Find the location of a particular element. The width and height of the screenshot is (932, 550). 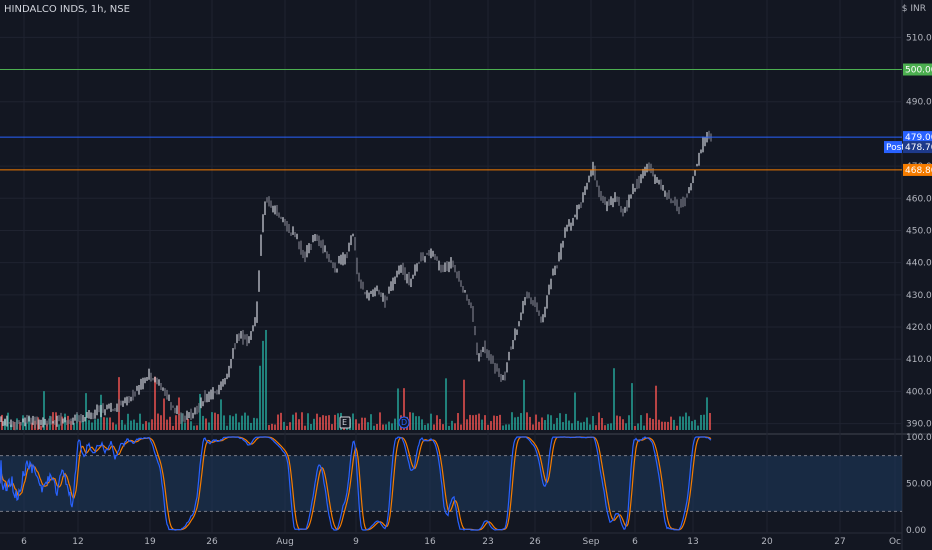

currency-label: $ INR is located at coordinates (913, 9).